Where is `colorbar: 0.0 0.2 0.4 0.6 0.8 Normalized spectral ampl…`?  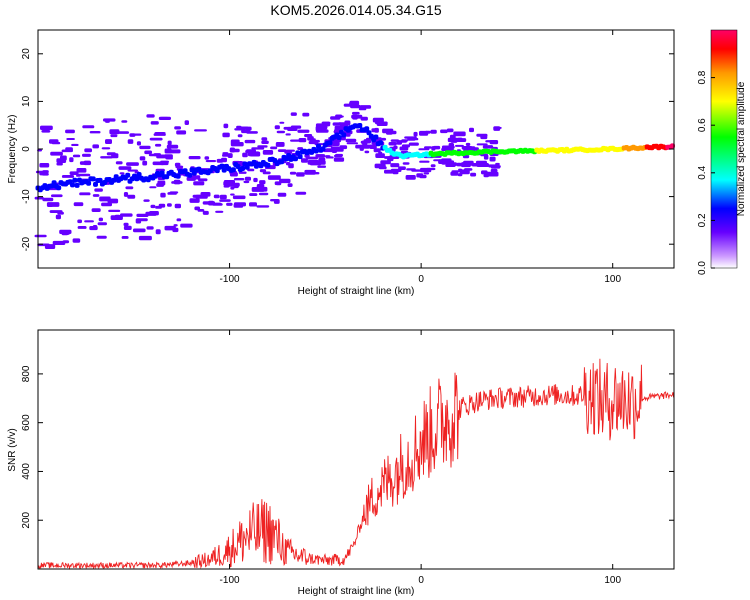 colorbar: 0.0 0.2 0.4 0.6 0.8 Normalized spectral ampl… is located at coordinates (722, 152).